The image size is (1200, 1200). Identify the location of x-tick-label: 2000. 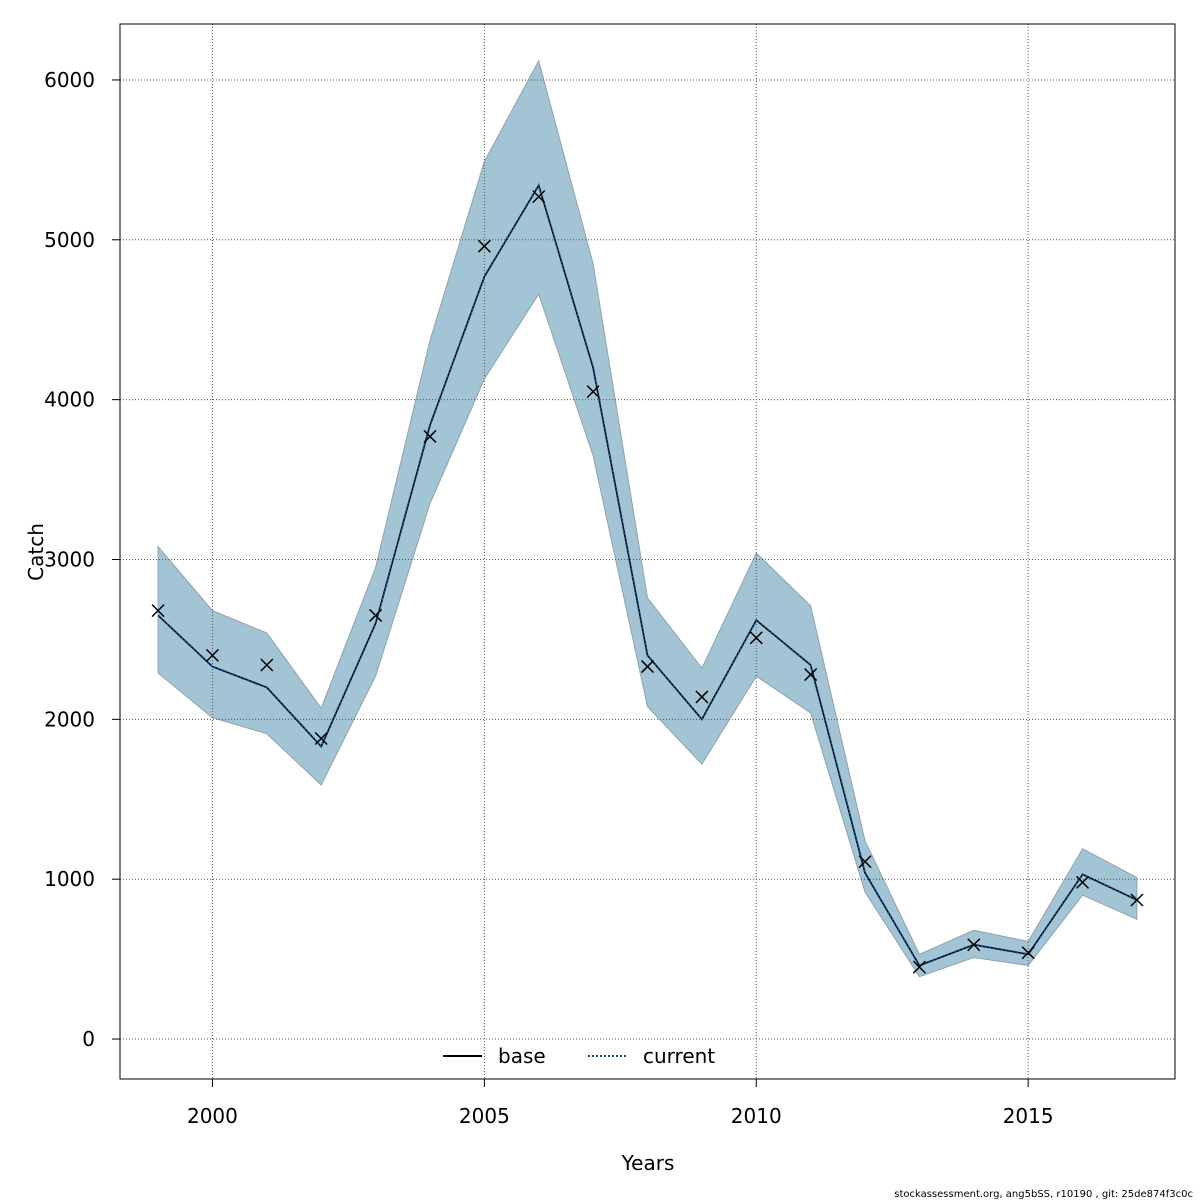
(212, 1116).